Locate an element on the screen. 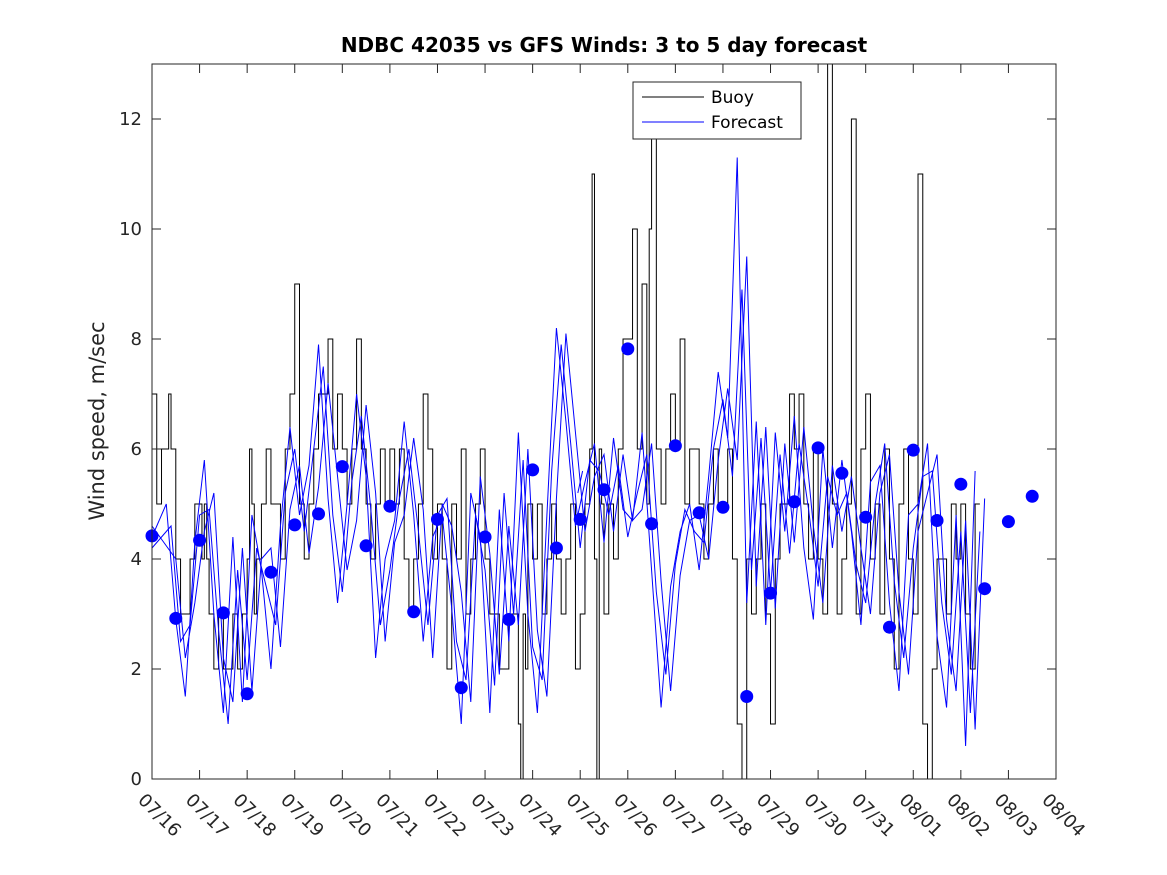  y-tick-label: 8 is located at coordinates (136, 339).